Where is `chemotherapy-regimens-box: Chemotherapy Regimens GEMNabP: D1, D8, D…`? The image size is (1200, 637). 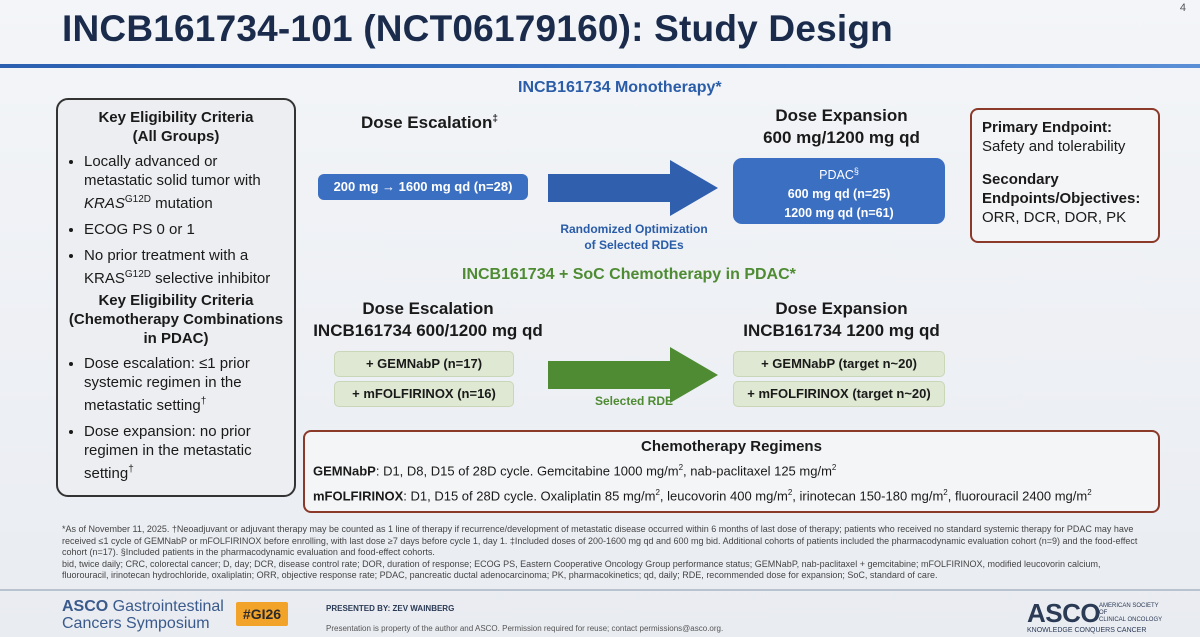 chemotherapy-regimens-box: Chemotherapy Regimens GEMNabP: D1, D8, D… is located at coordinates (731, 471).